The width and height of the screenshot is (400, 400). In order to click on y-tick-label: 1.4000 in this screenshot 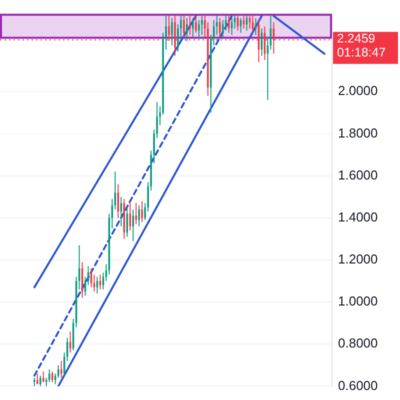, I will do `click(358, 216)`.